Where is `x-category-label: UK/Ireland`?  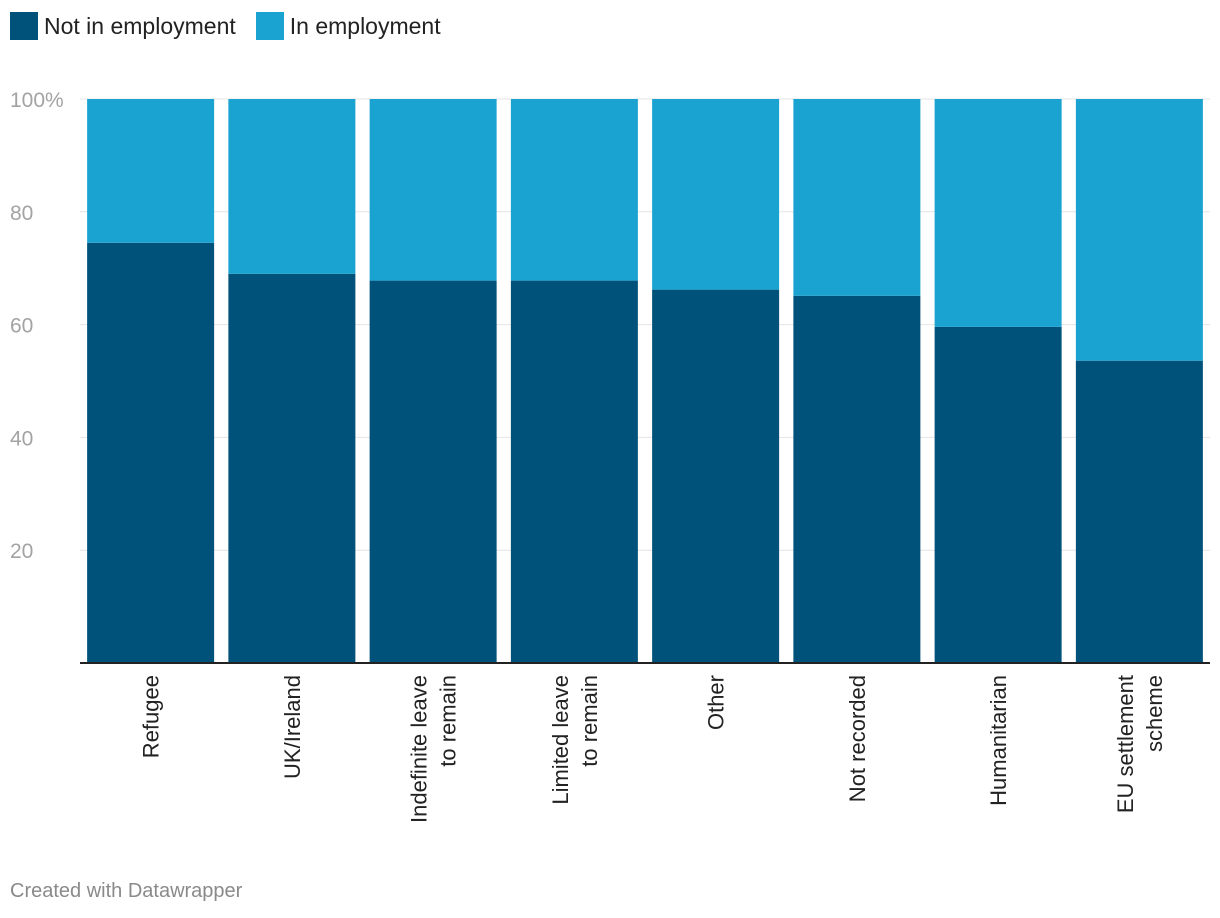
x-category-label: UK/Ireland is located at coordinates (292, 727).